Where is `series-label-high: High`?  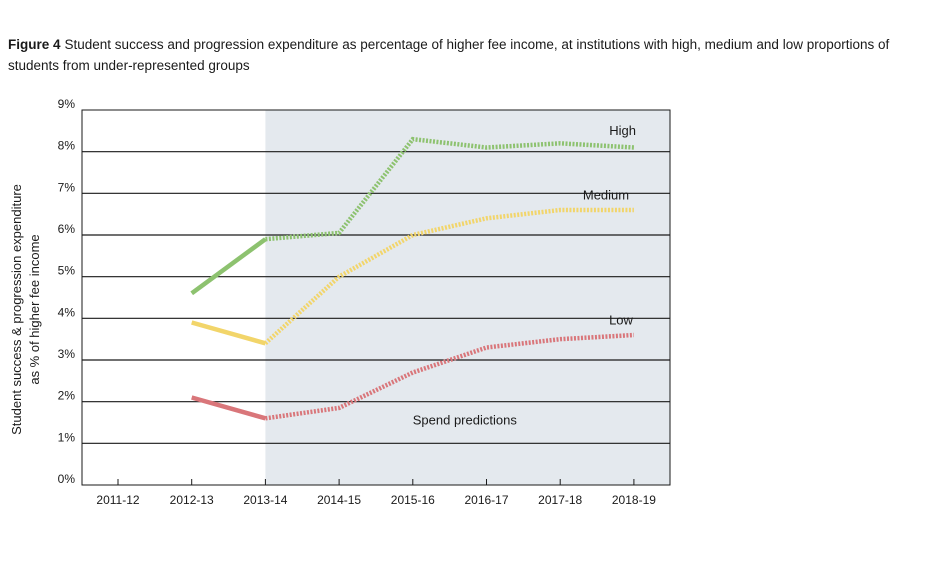 series-label-high: High is located at coordinates (622, 130).